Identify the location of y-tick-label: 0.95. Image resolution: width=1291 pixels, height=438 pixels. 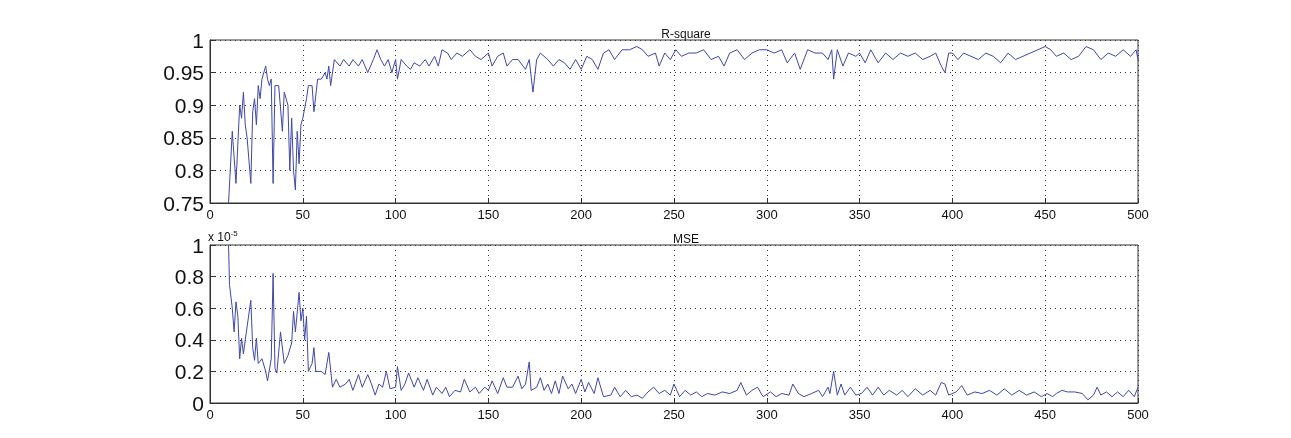
(183, 73).